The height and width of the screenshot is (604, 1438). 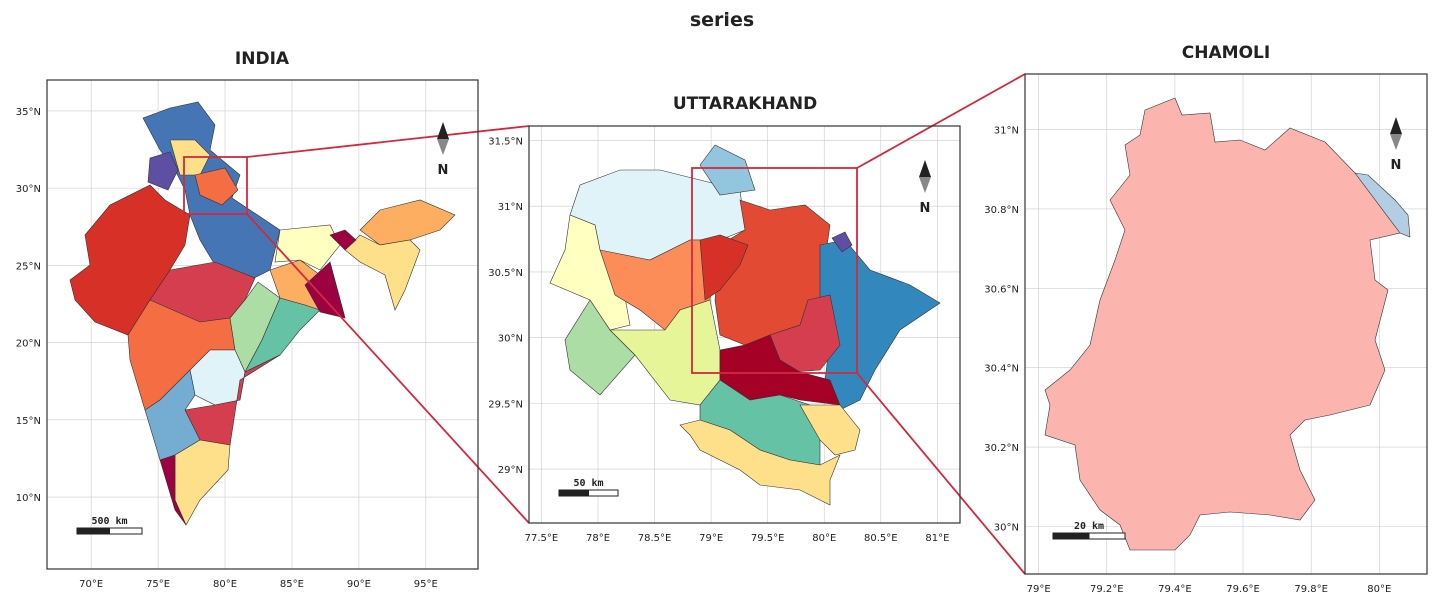 I want to click on x-tick-label: 79.8°E, so click(x=1311, y=589).